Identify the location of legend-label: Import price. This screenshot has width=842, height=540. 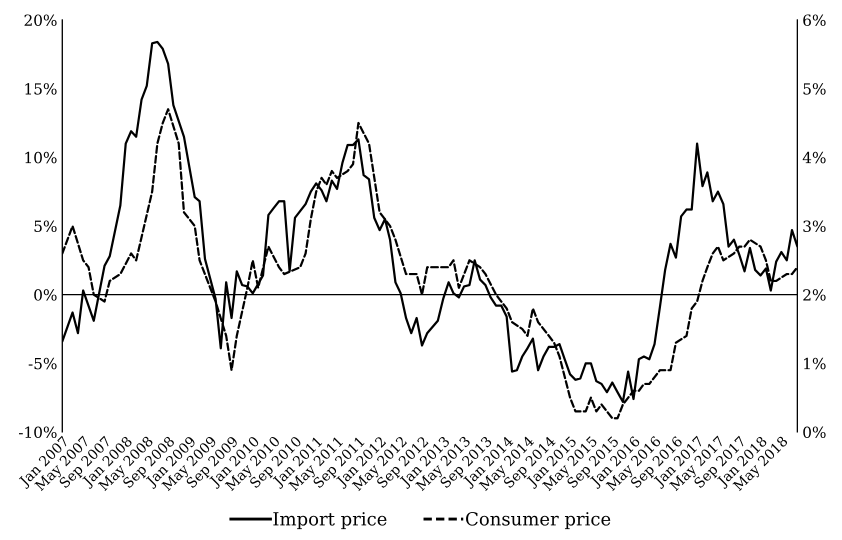
(330, 521).